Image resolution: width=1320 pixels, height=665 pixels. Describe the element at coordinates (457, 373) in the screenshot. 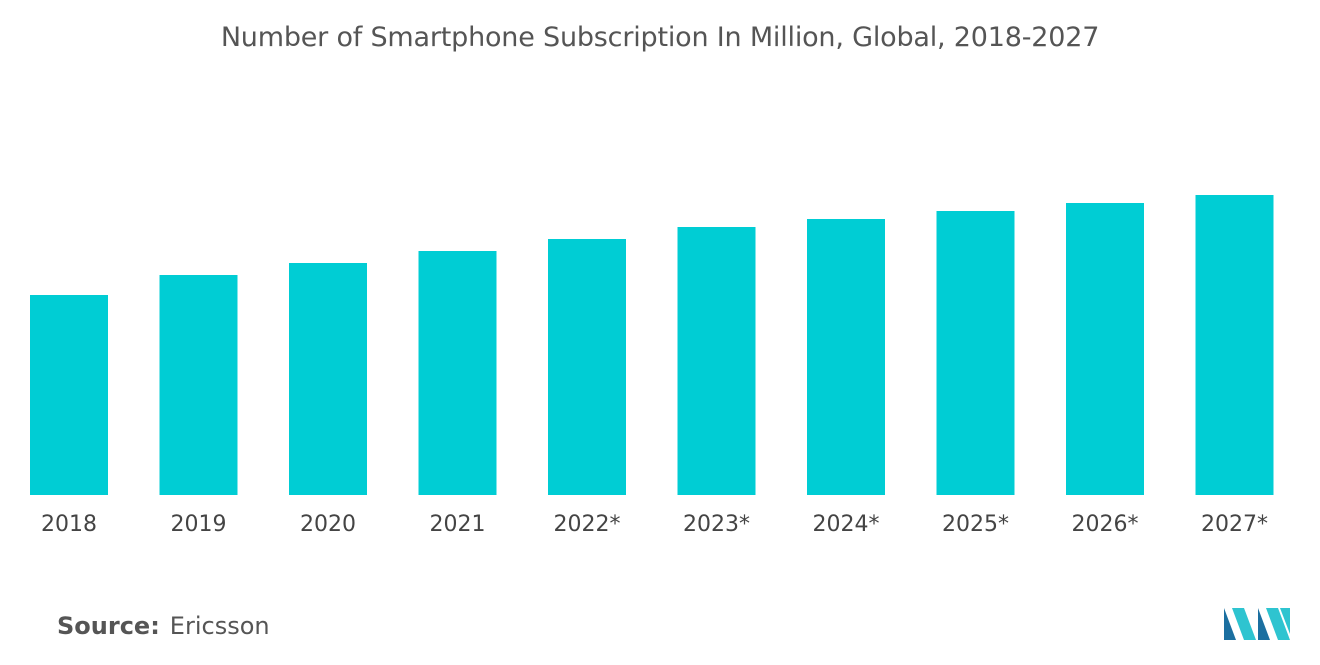

I see `bar-2021` at that location.